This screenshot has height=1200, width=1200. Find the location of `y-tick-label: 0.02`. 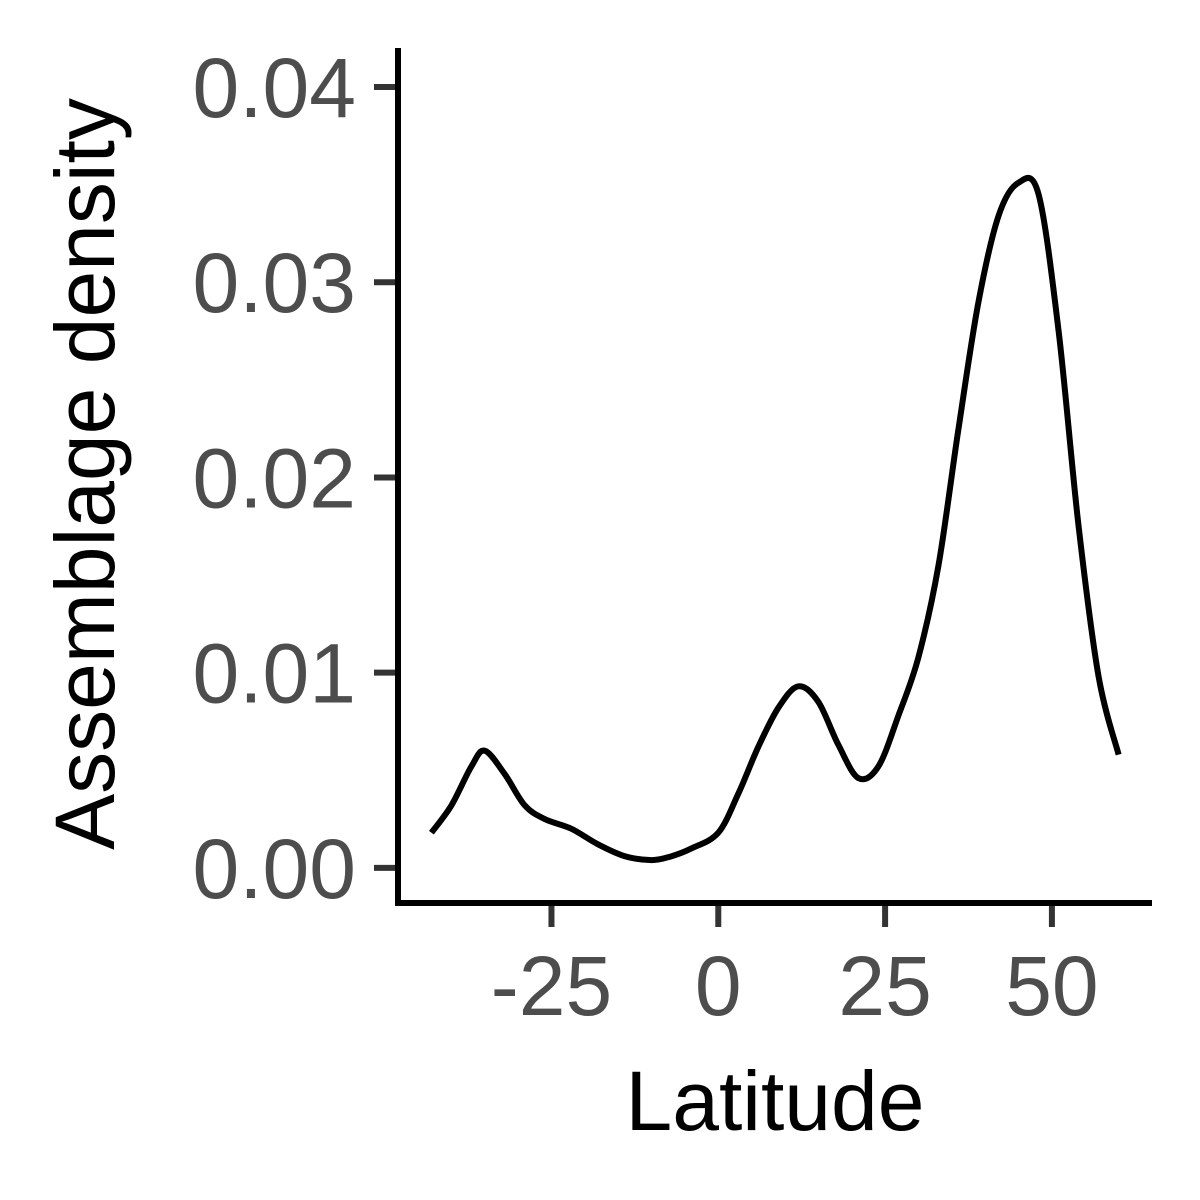

y-tick-label: 0.02 is located at coordinates (275, 478).